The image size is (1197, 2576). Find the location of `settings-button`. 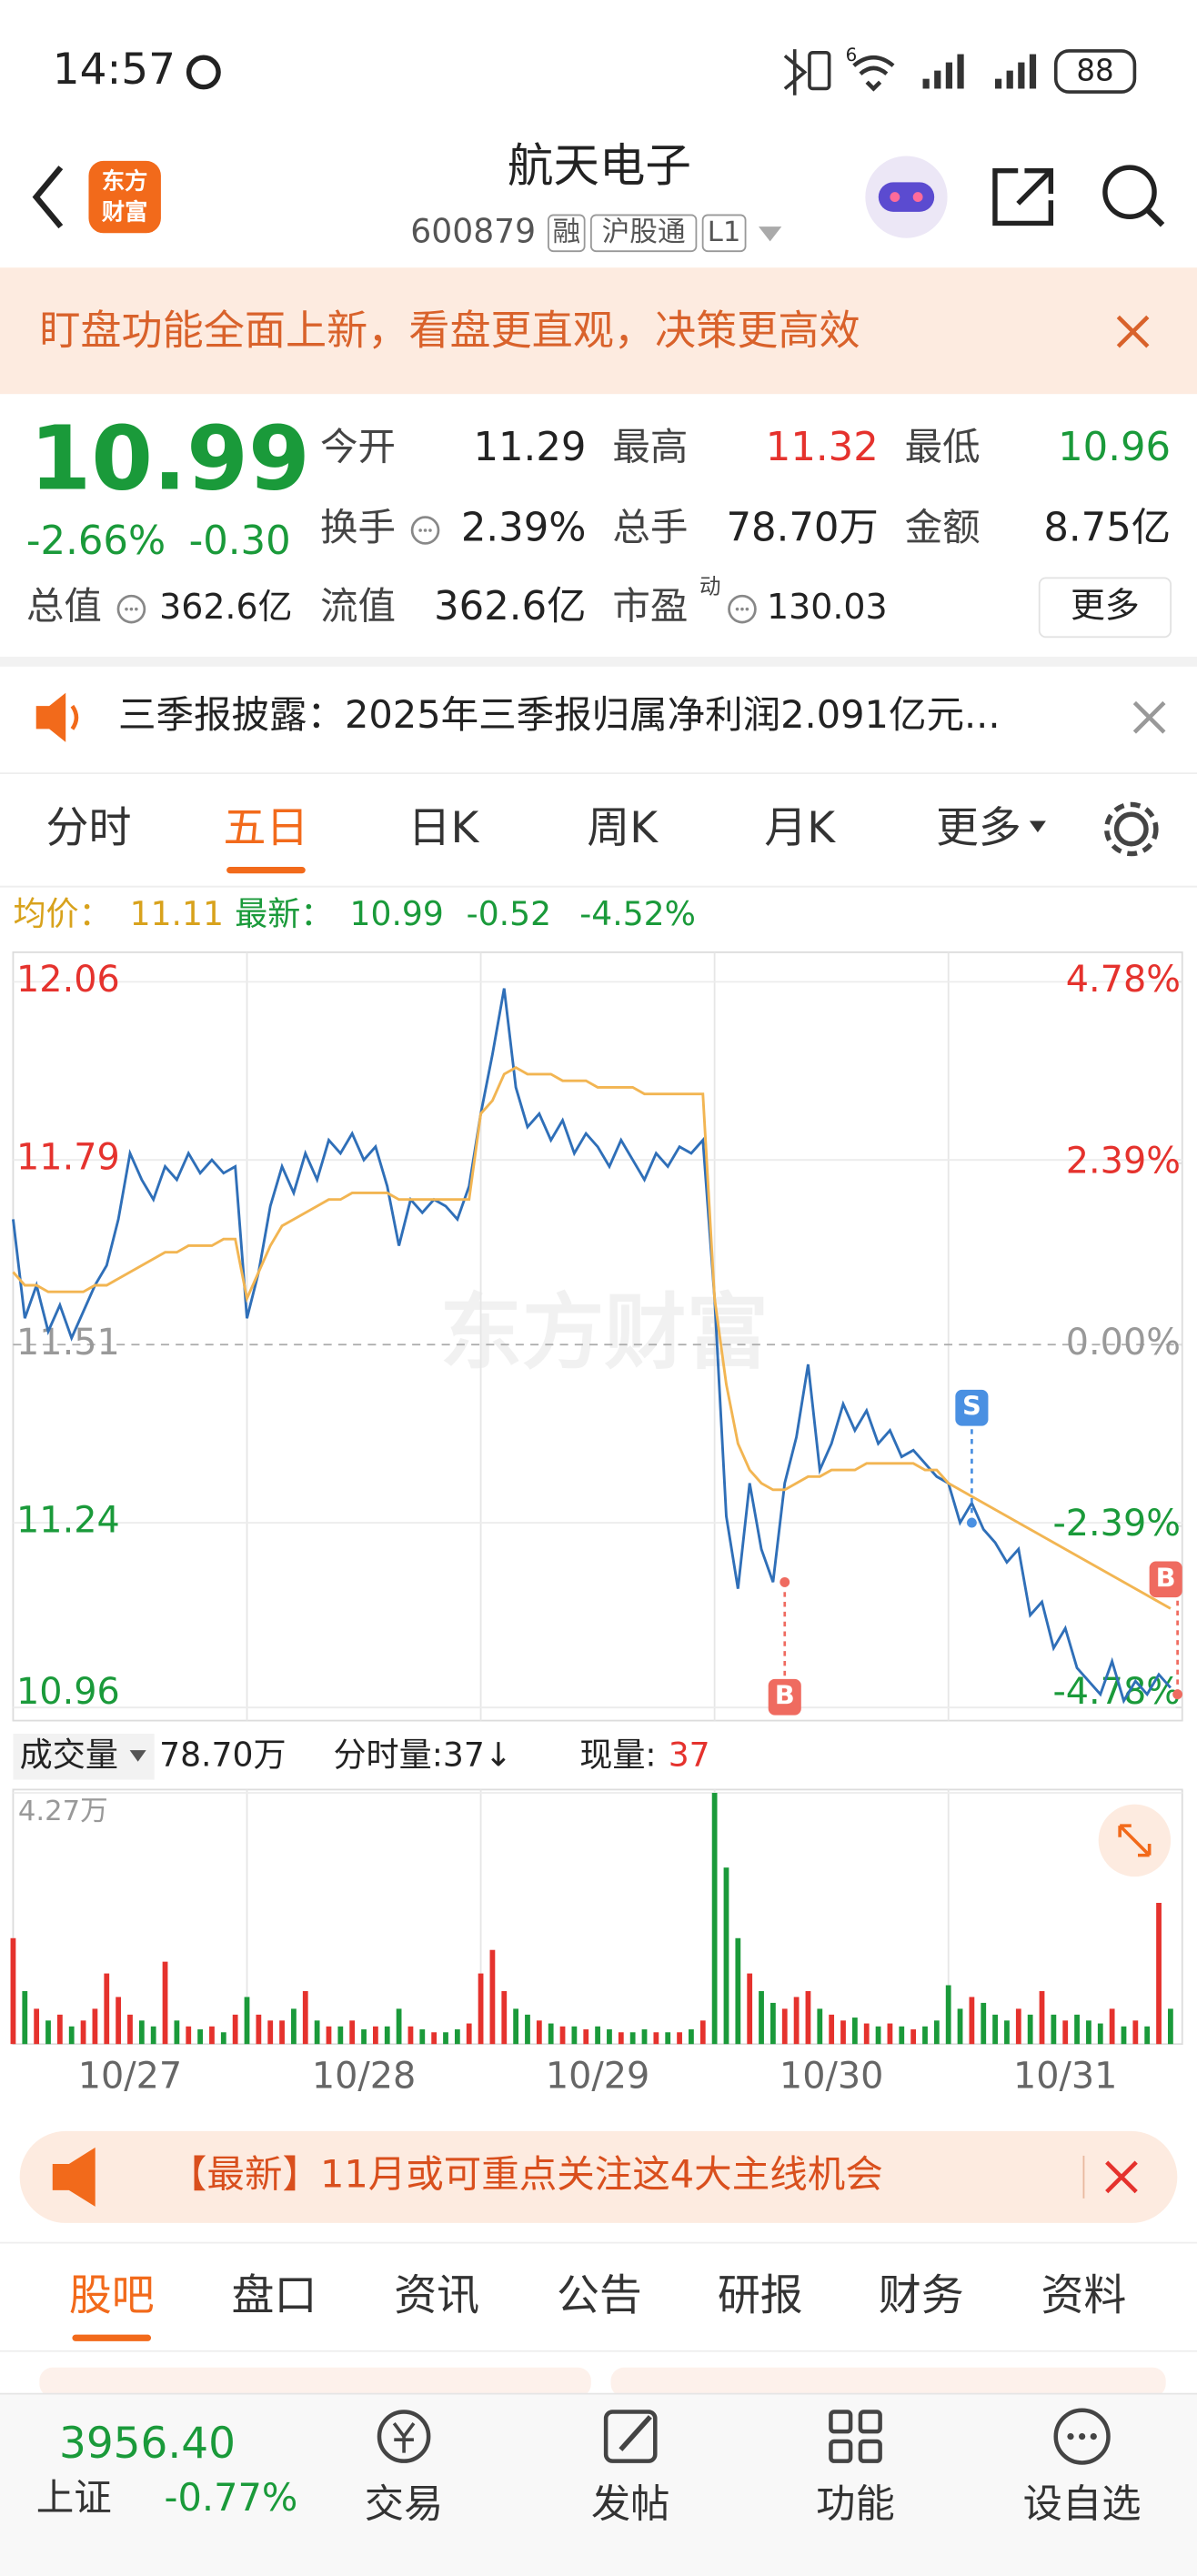

settings-button is located at coordinates (1131, 829).